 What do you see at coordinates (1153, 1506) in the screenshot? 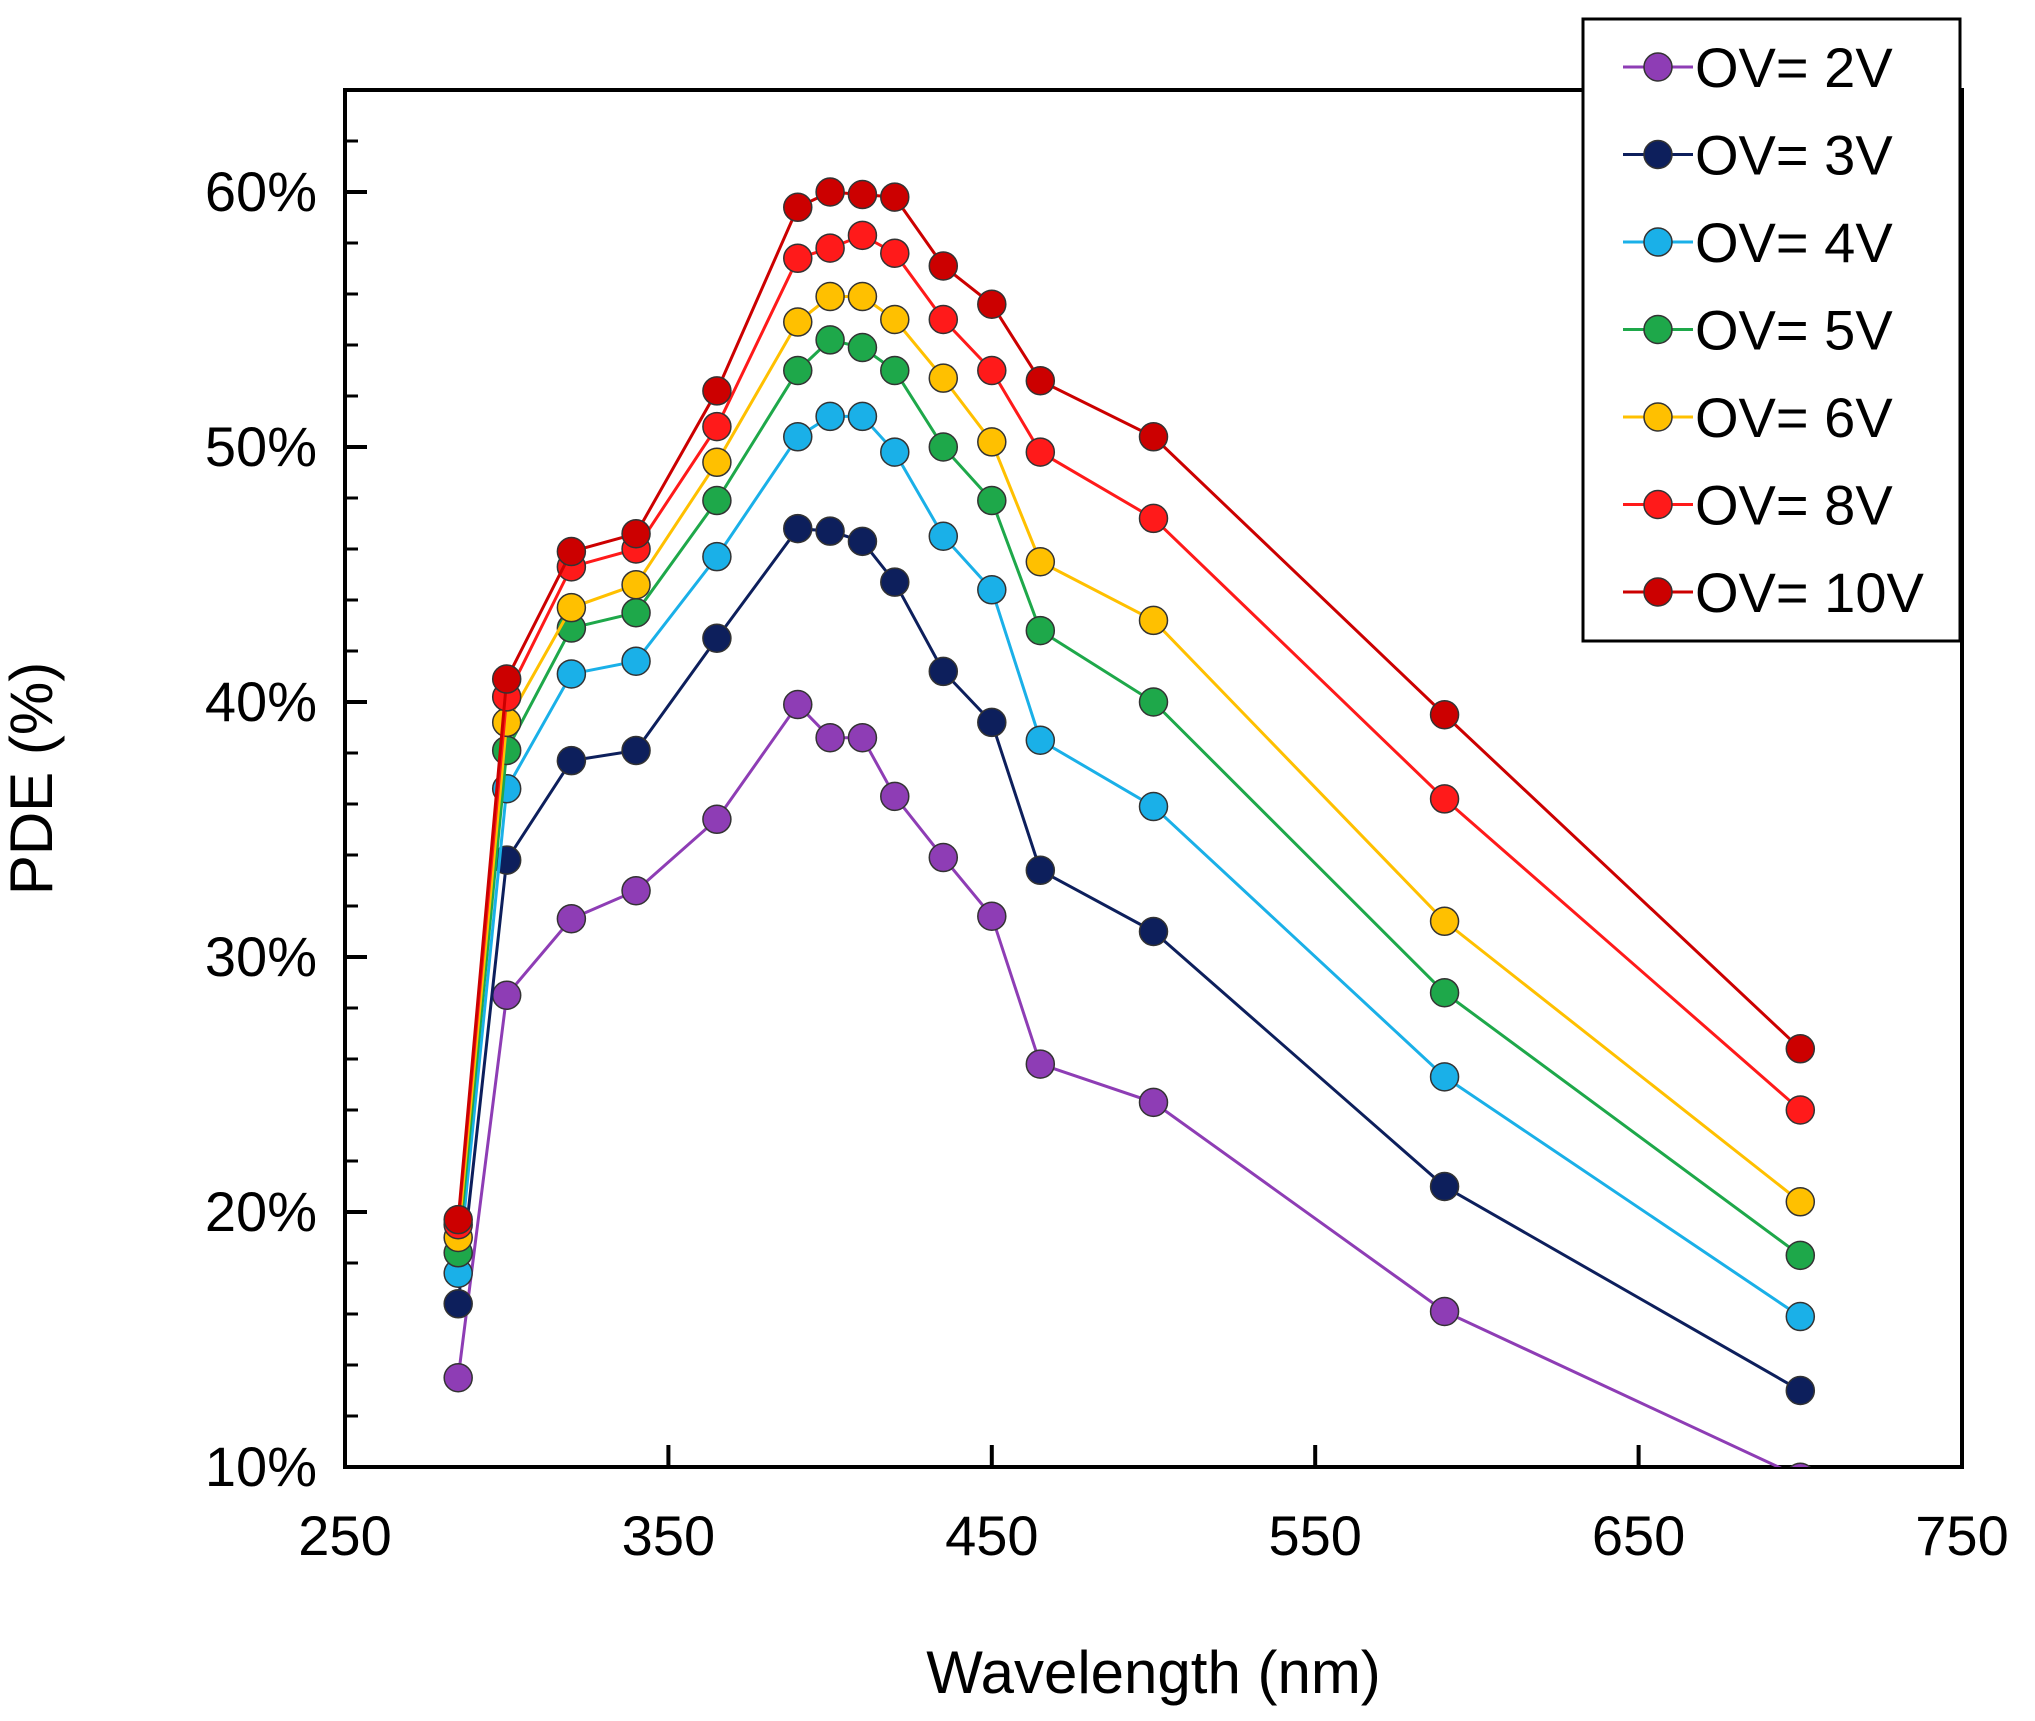
I see `x-axis: 250 350 450 550 650 750` at bounding box center [1153, 1506].